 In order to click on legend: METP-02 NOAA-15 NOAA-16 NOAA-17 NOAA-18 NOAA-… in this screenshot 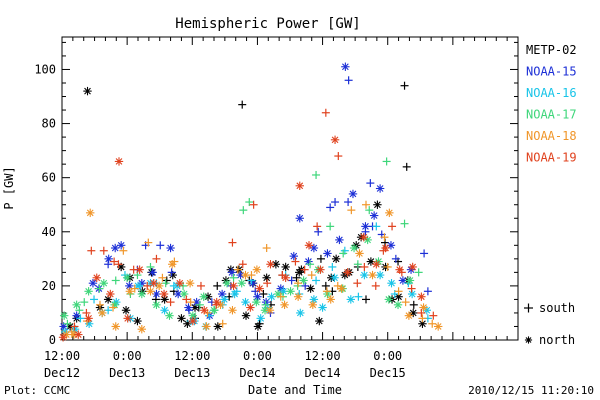, I will do `click(551, 104)`.